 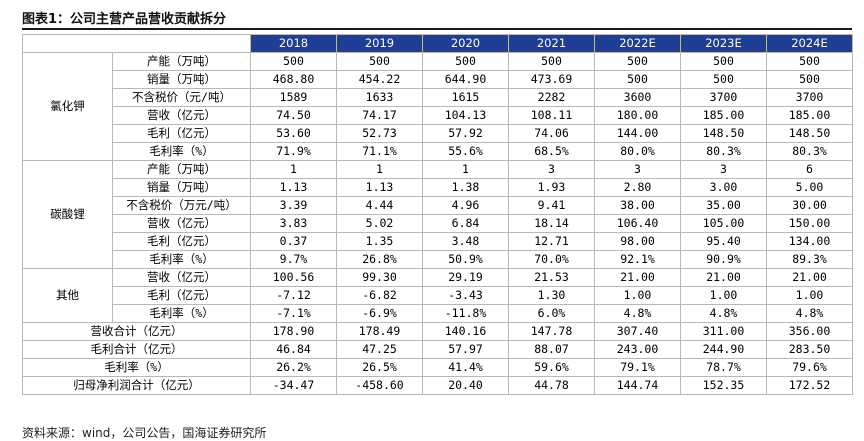 I want to click on value-cell: 55.6%, so click(x=465, y=151).